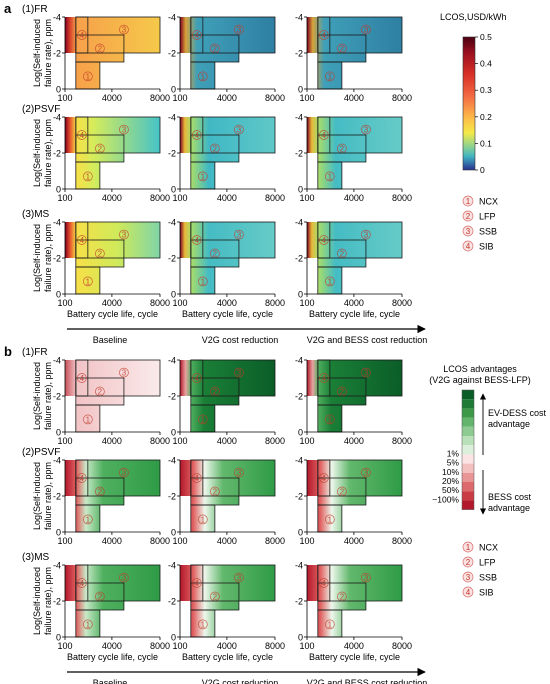 The height and width of the screenshot is (684, 550). What do you see at coordinates (300, 638) in the screenshot?
I see `y-tick-label-b22: 0` at bounding box center [300, 638].